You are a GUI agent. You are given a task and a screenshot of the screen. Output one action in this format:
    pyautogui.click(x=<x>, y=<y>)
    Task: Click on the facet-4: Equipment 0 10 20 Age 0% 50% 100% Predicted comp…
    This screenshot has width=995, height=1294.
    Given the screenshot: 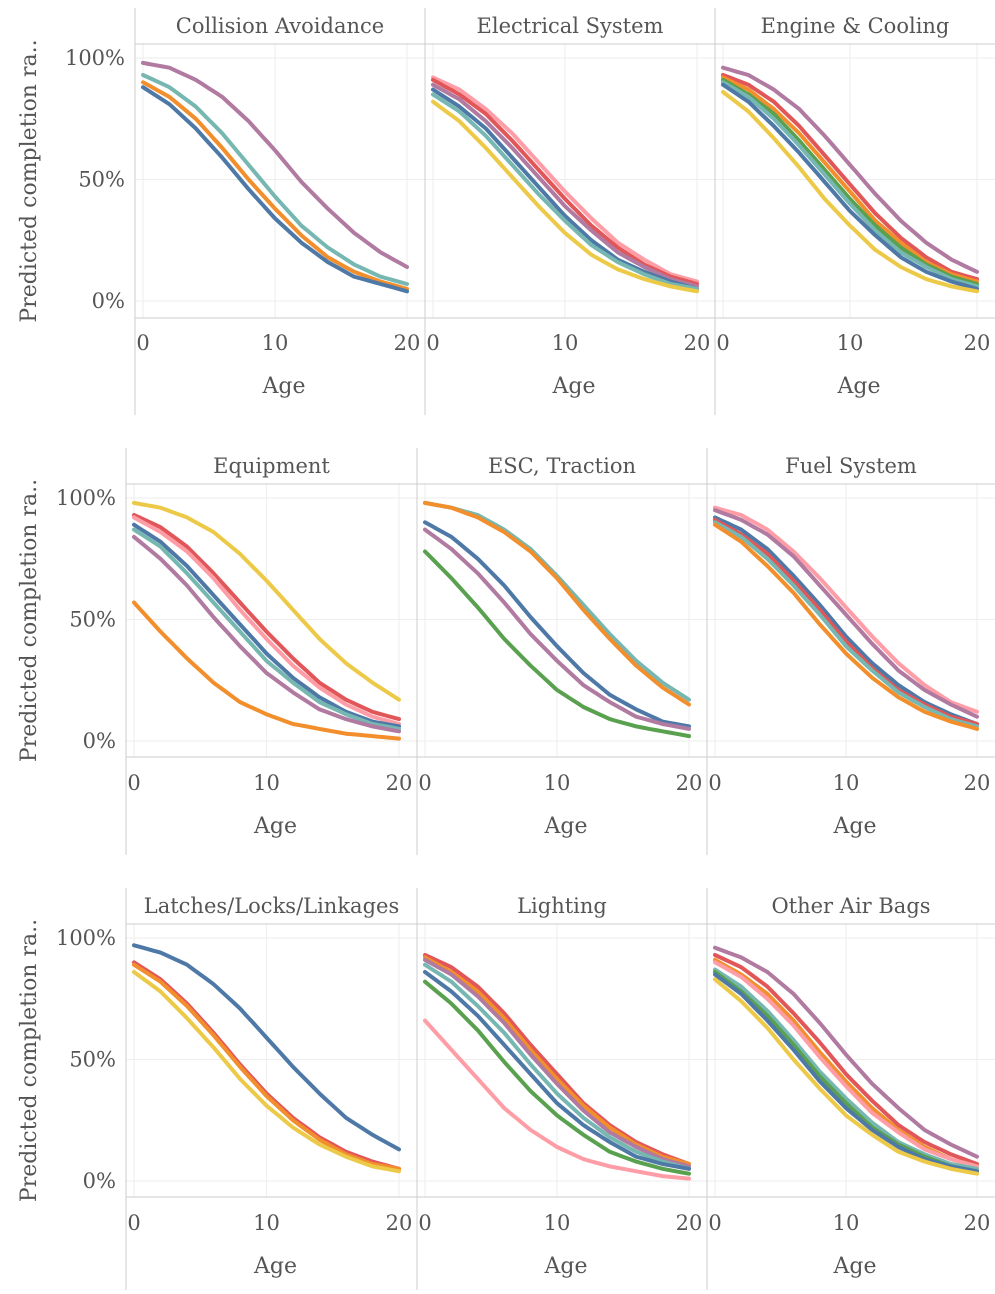 What is the action you would take?
    pyautogui.click(x=217, y=651)
    